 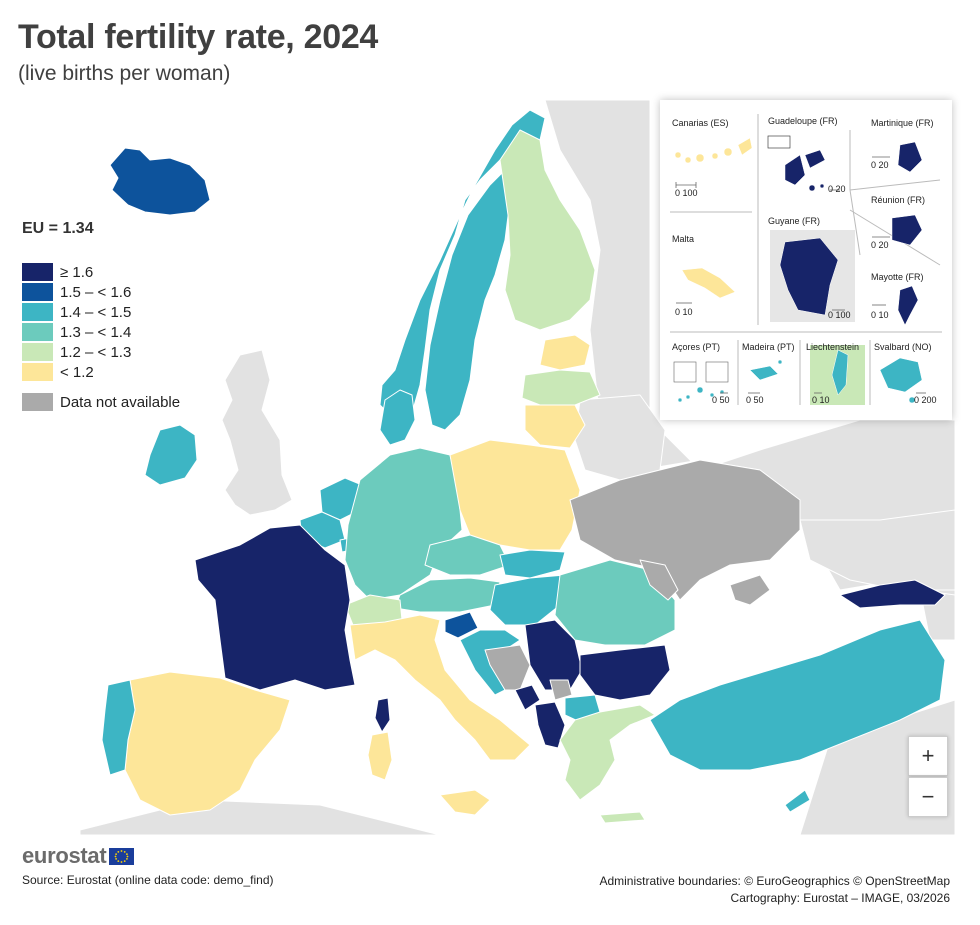 I want to click on legend-spacer, so click(x=101, y=387).